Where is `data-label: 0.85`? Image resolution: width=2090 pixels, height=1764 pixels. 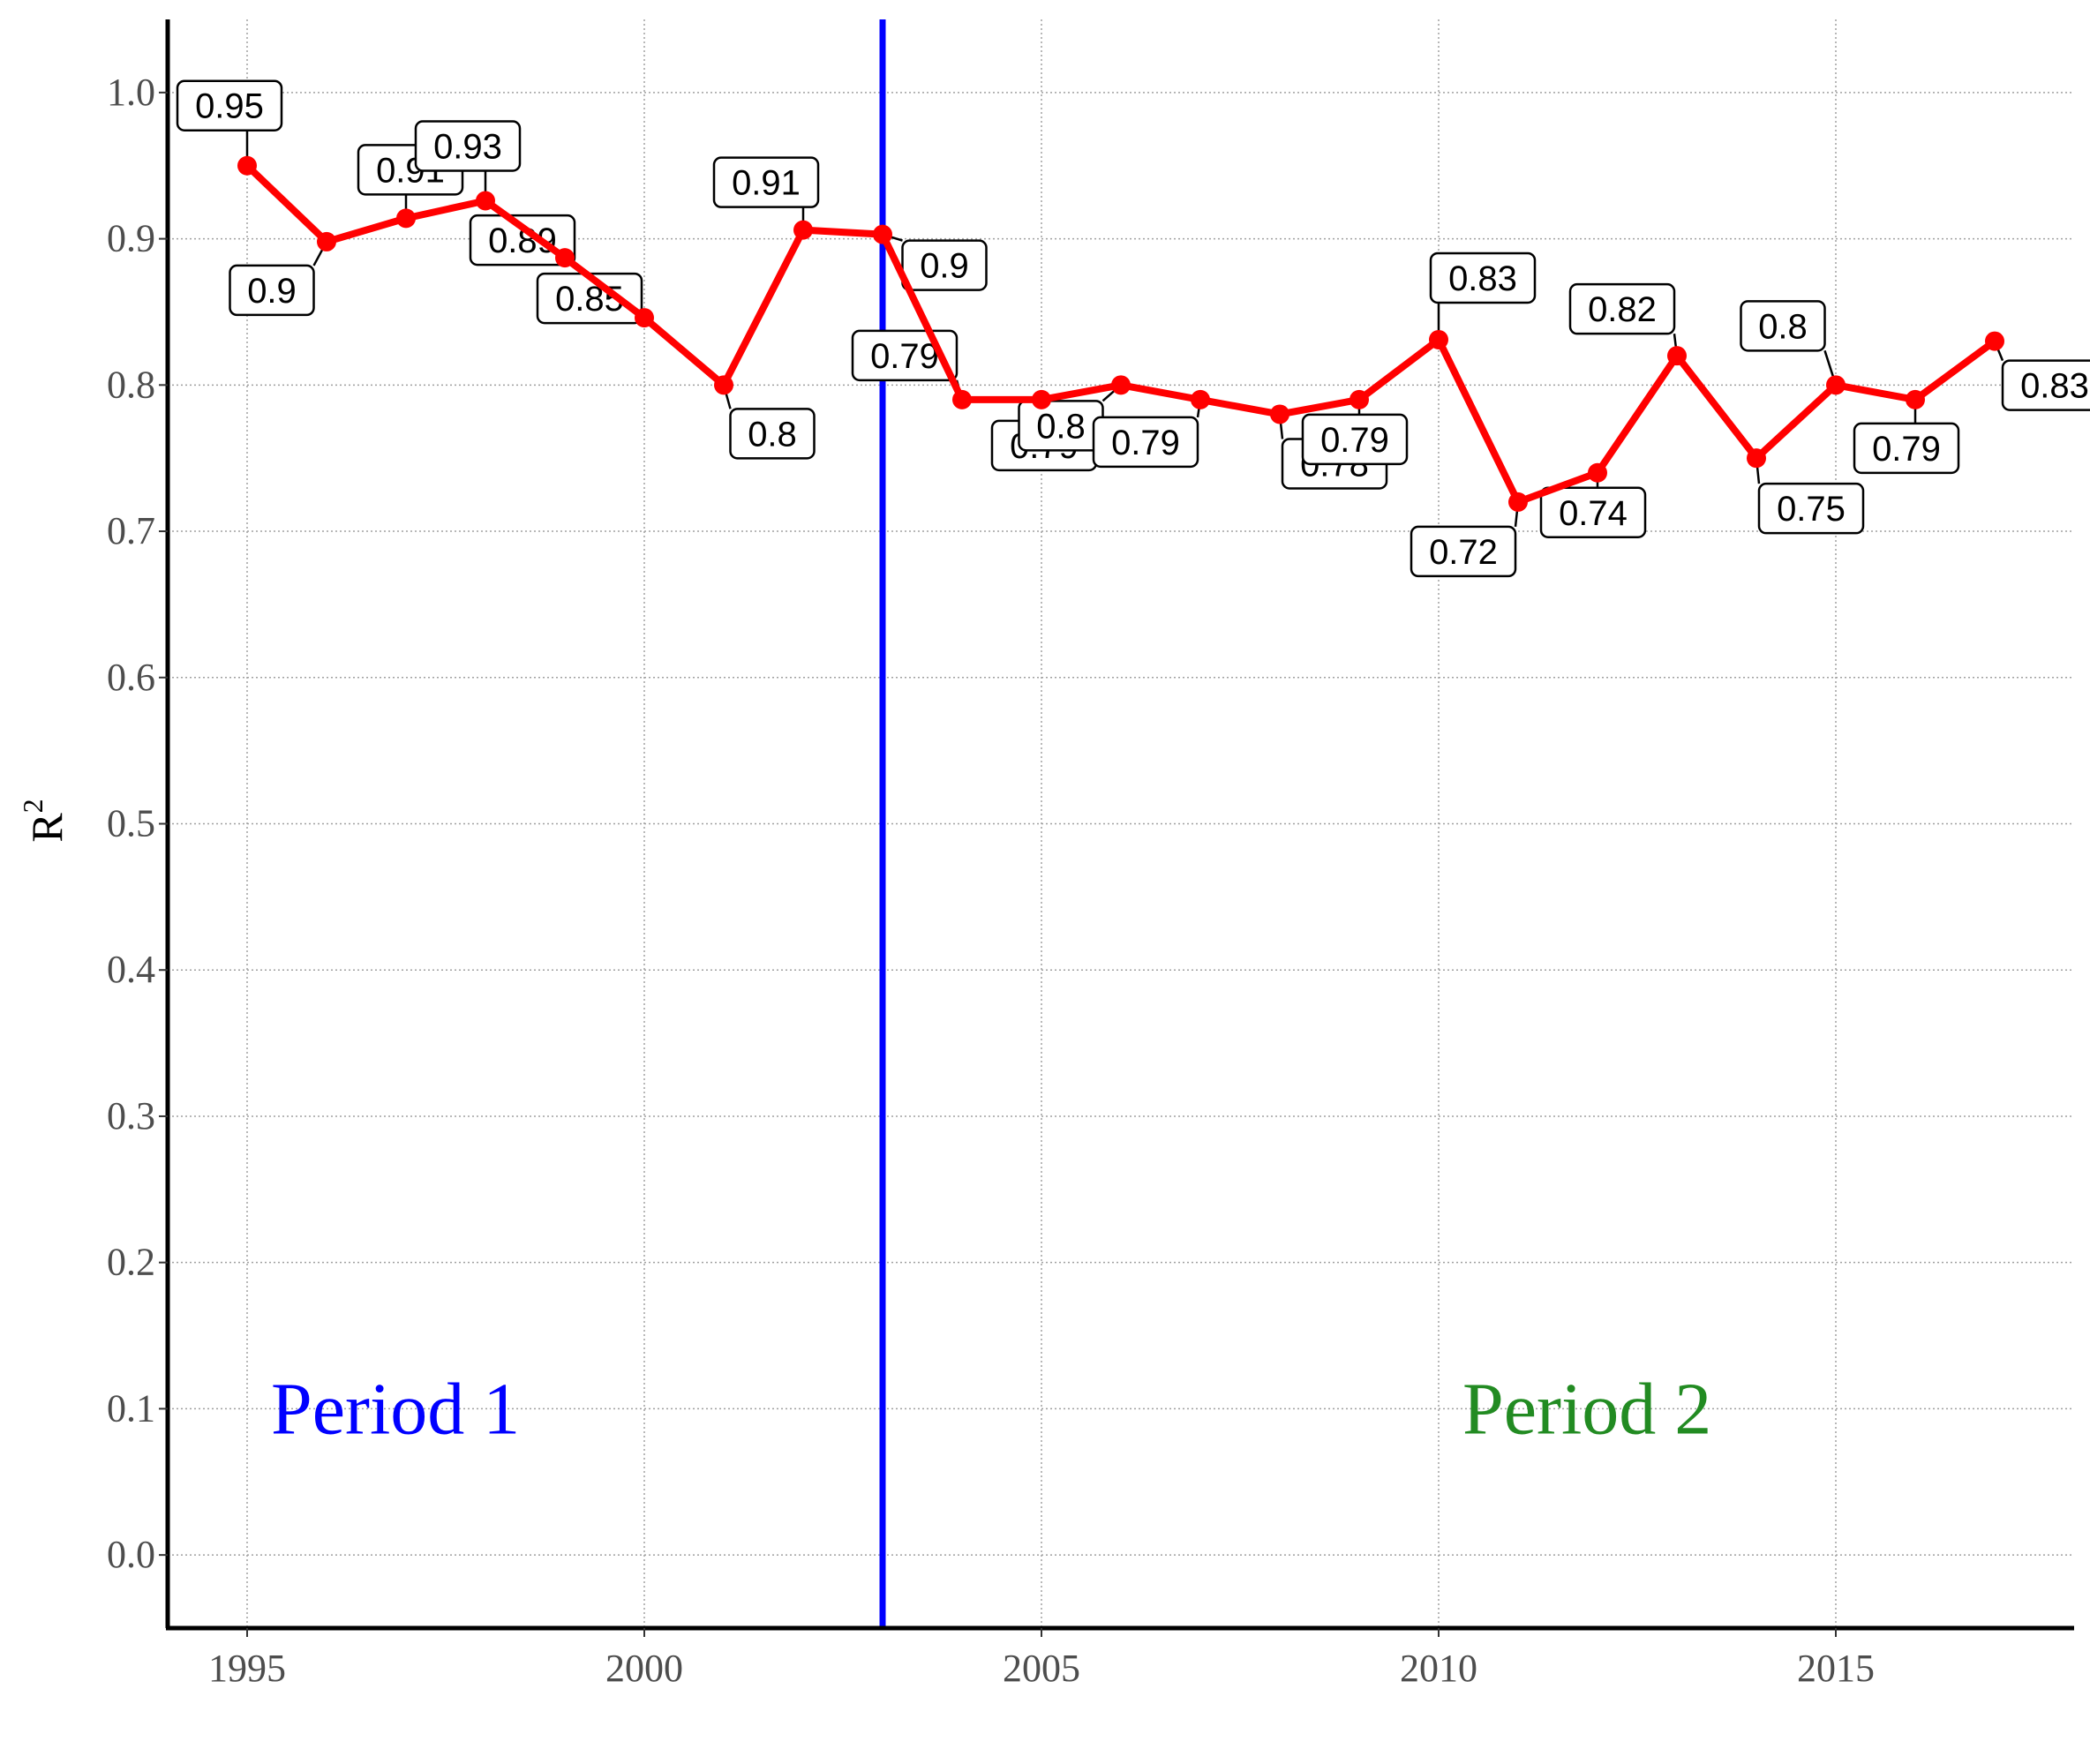 data-label: 0.85 is located at coordinates (591, 298).